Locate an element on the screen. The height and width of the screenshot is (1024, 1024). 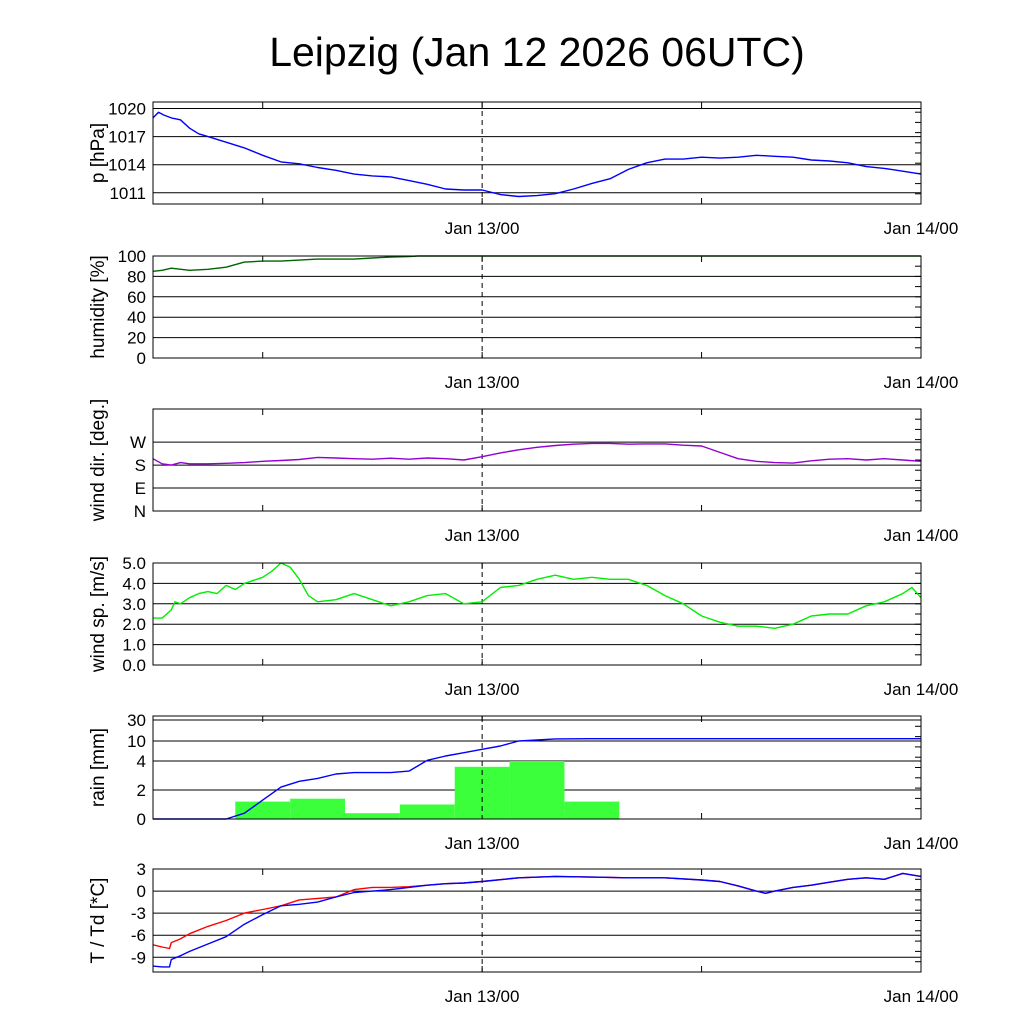
series-line-dewpoint is located at coordinates (537, 920).